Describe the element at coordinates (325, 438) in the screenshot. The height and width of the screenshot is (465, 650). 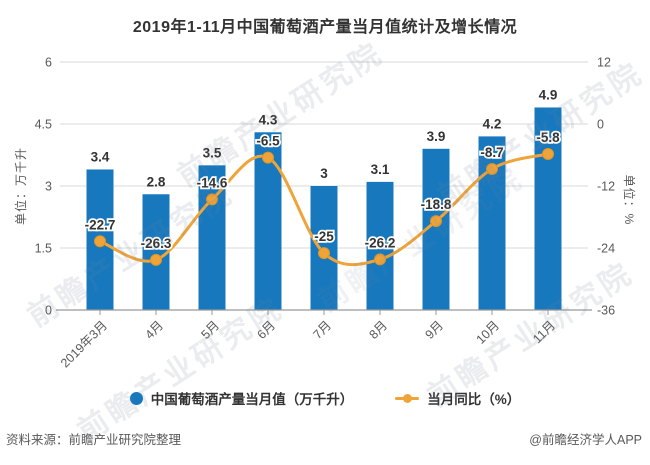
I see `footer: 资料来源：前瞻产业研究院整理 @前瞻经济学人APP` at that location.